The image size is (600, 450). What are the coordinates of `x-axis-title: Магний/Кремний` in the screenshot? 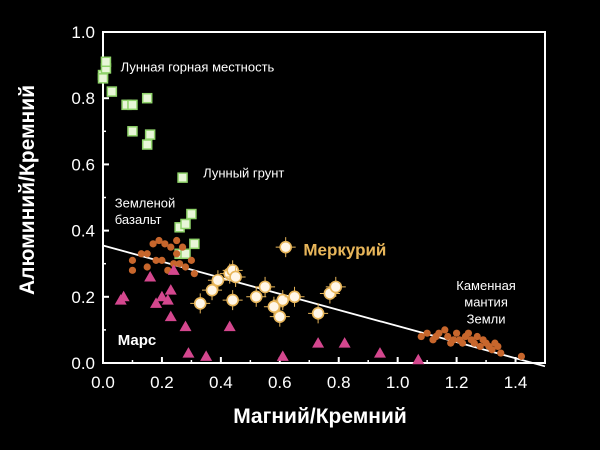 It's located at (320, 416).